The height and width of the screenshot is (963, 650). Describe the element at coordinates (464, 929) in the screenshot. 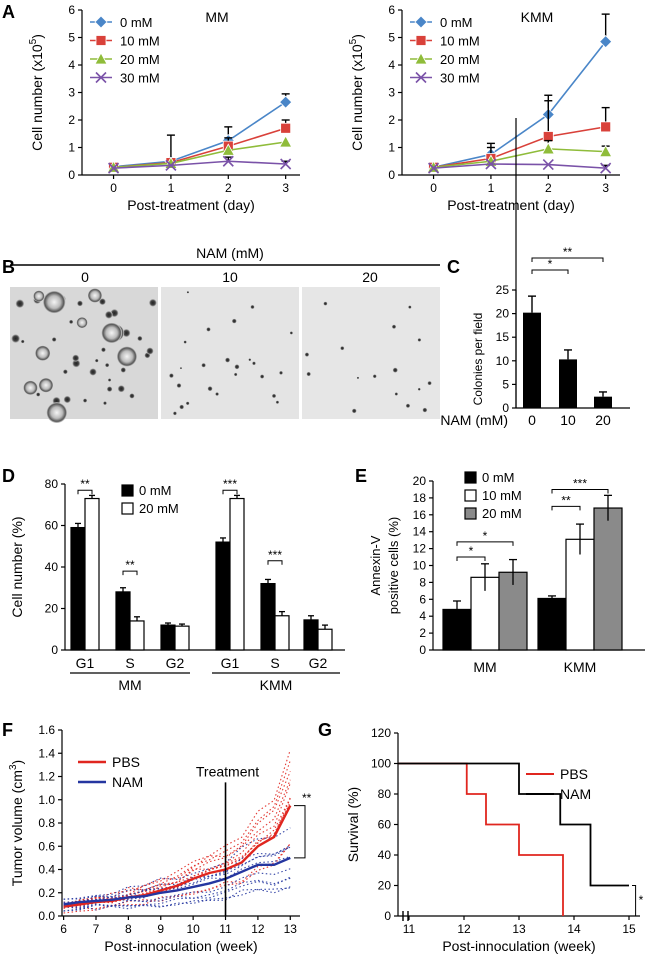

I see `x-tick-label: 12` at that location.